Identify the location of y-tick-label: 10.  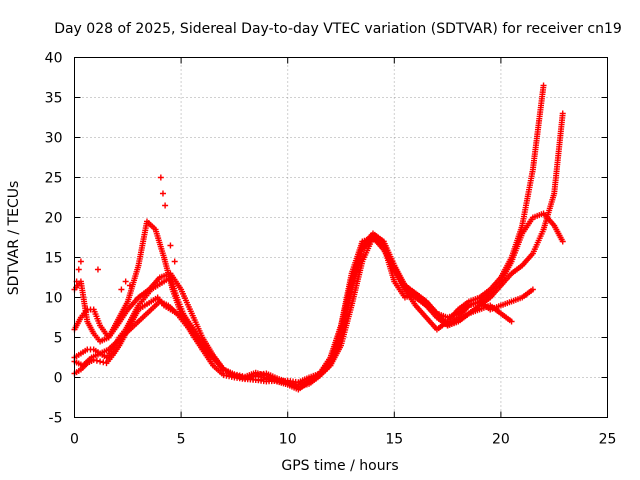
(54, 299).